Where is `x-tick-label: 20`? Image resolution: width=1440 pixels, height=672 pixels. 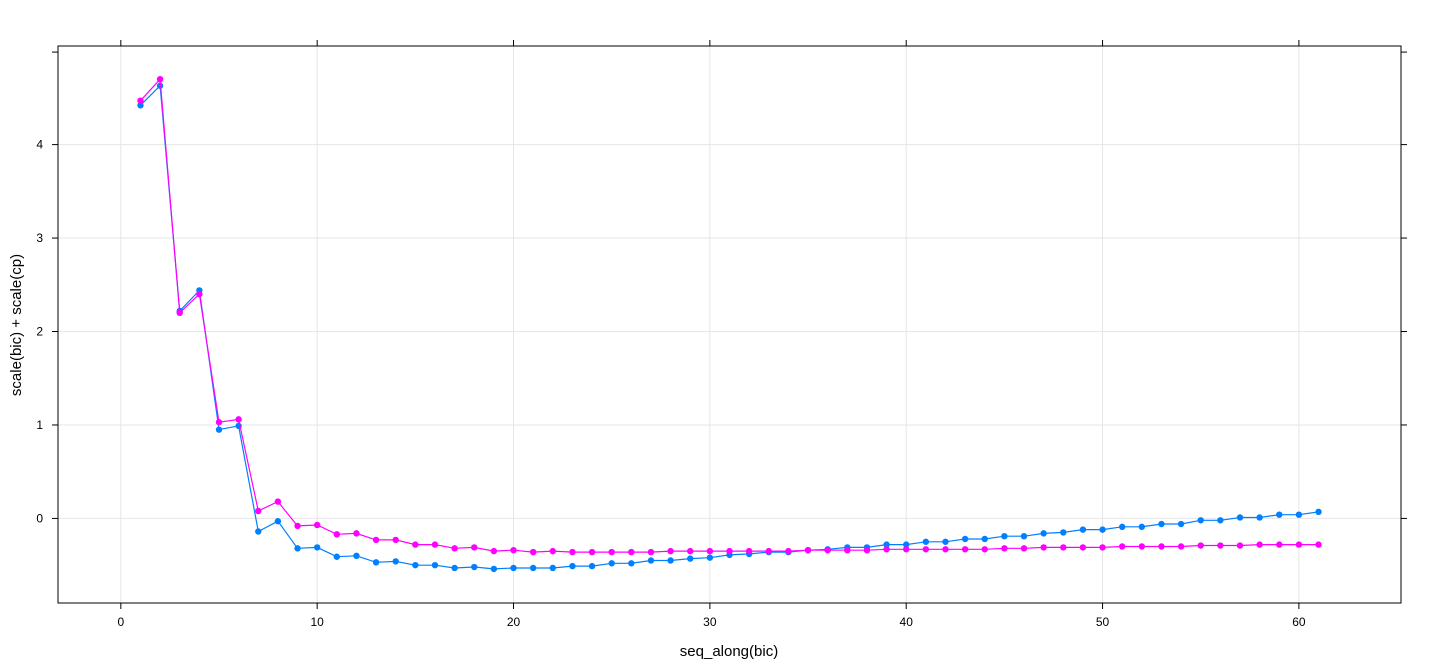
x-tick-label: 20 is located at coordinates (514, 622).